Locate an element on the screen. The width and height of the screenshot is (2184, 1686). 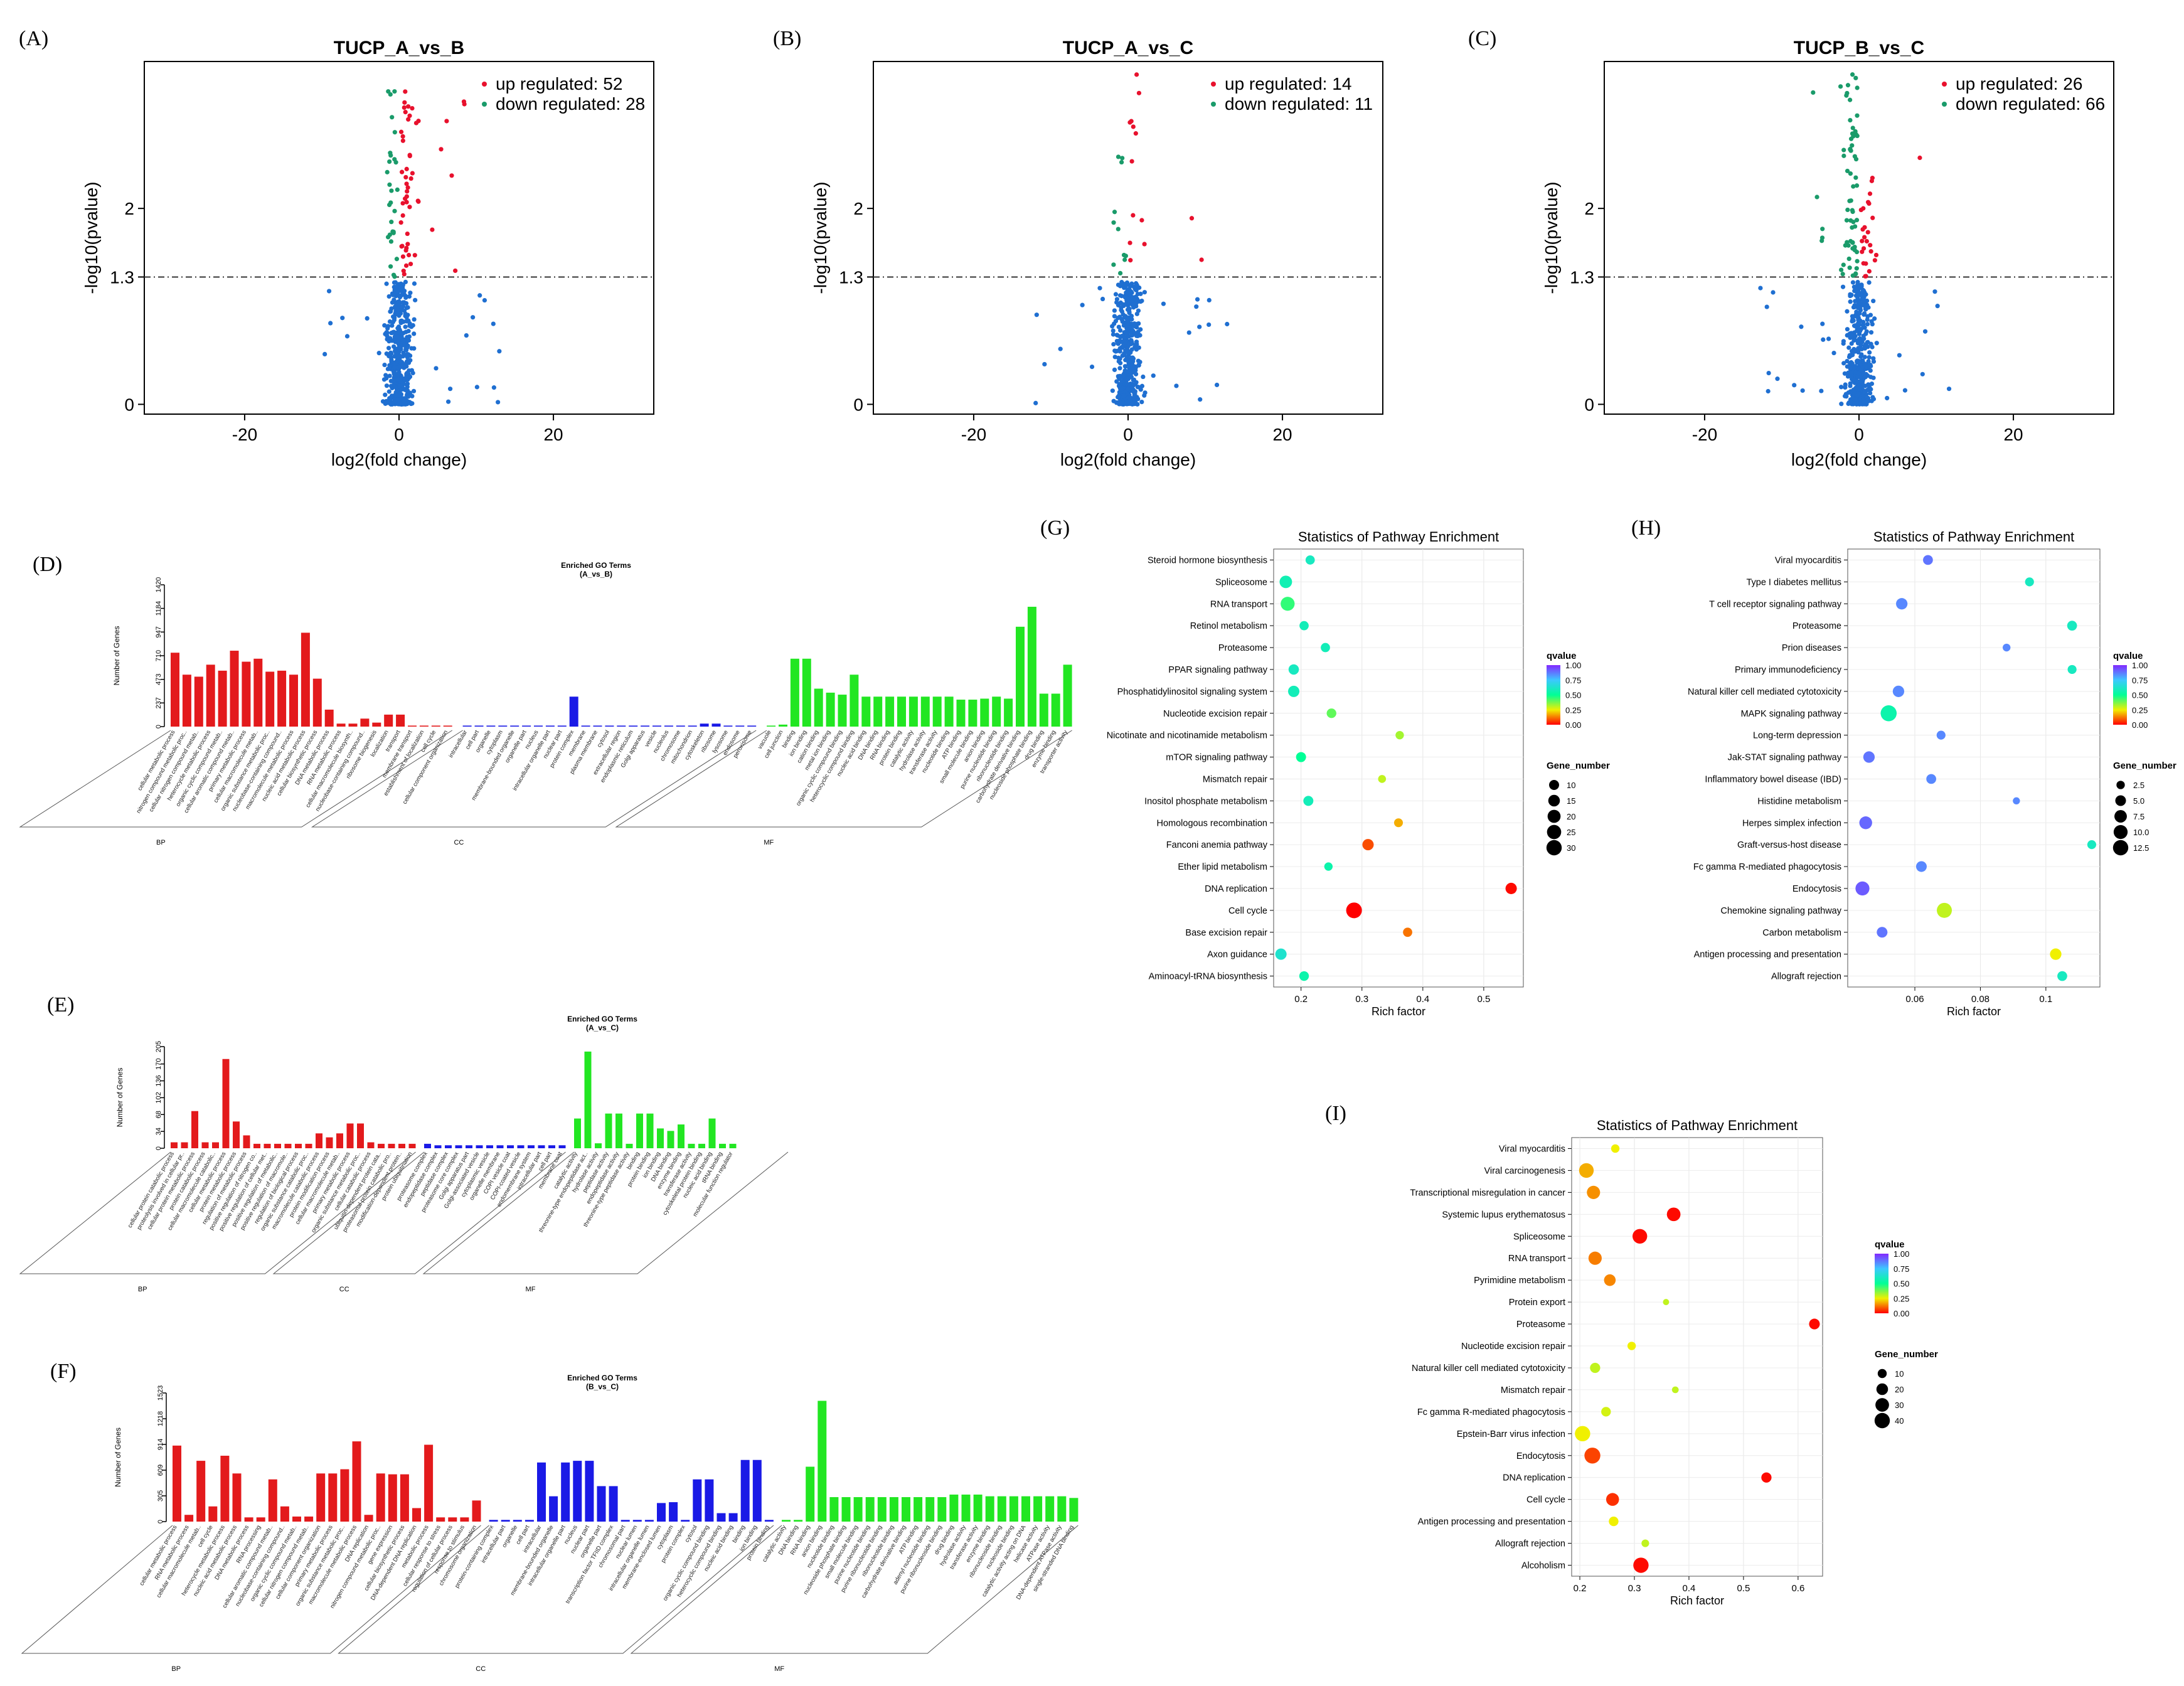
size-legend-label: 10 is located at coordinates (1571, 786).